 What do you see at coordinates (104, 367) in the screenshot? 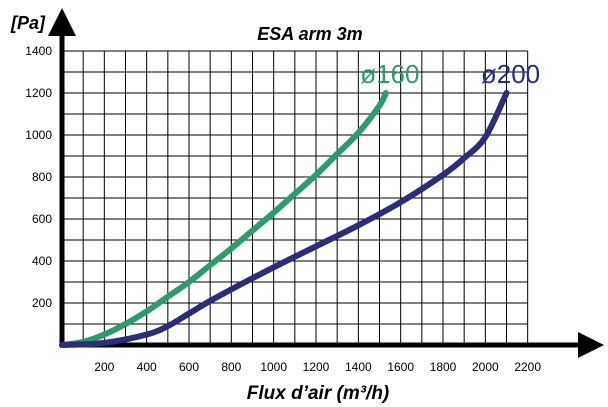
I see `x-tick-label: 200` at bounding box center [104, 367].